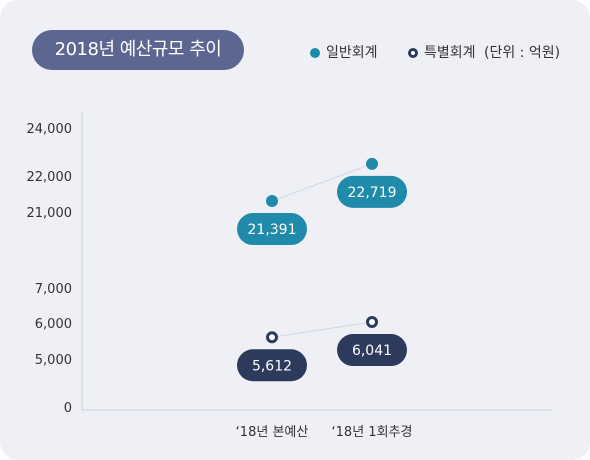  Describe the element at coordinates (53, 360) in the screenshot. I see `y-tick-label: 5,000` at that location.